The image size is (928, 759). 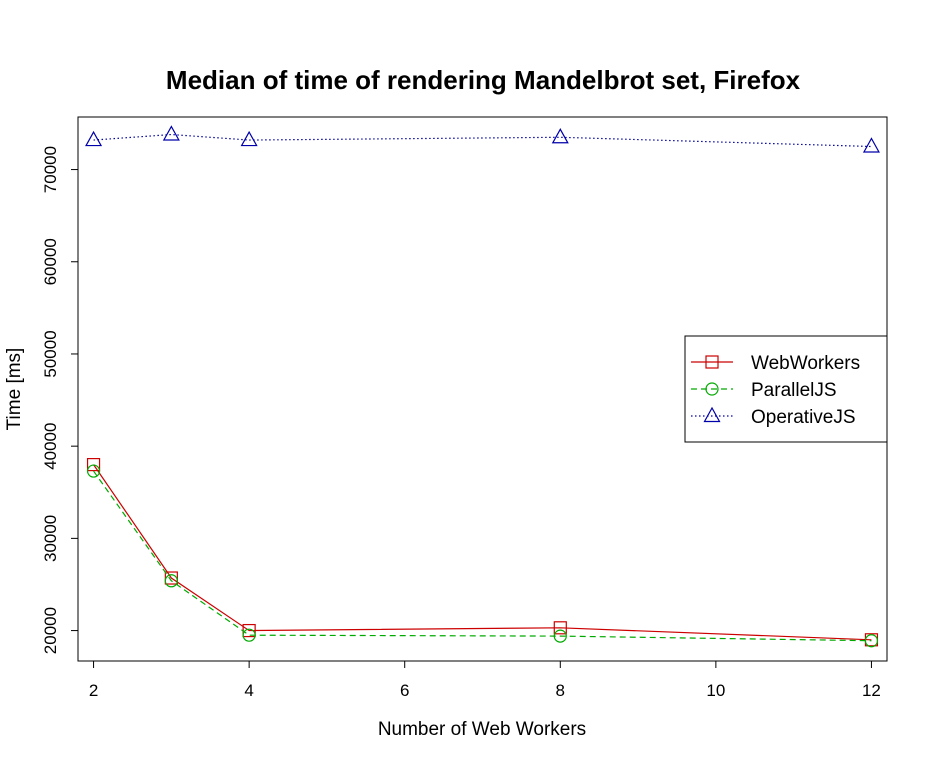 I want to click on y-tick-label: 70000, so click(x=50, y=169).